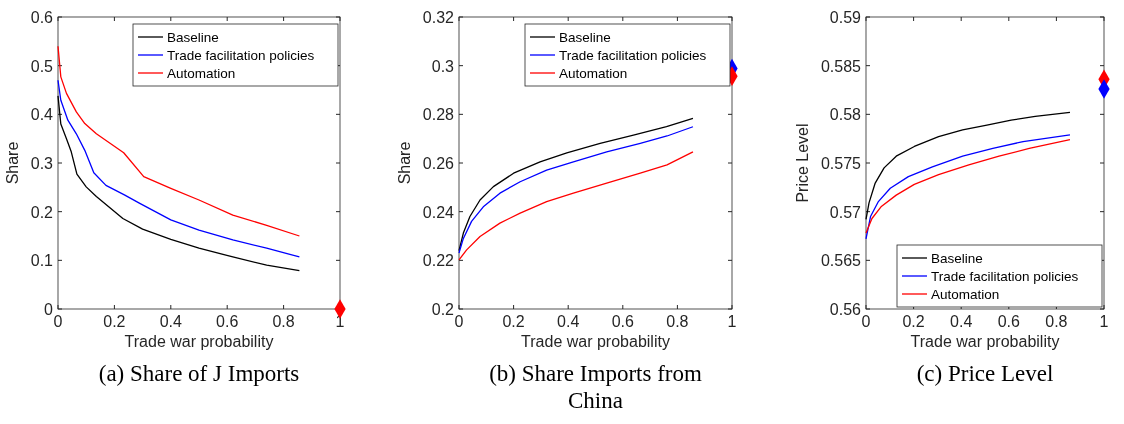 This screenshot has width=1124, height=424. What do you see at coordinates (841, 163) in the screenshot?
I see `y-tick-label: 0.575` at bounding box center [841, 163].